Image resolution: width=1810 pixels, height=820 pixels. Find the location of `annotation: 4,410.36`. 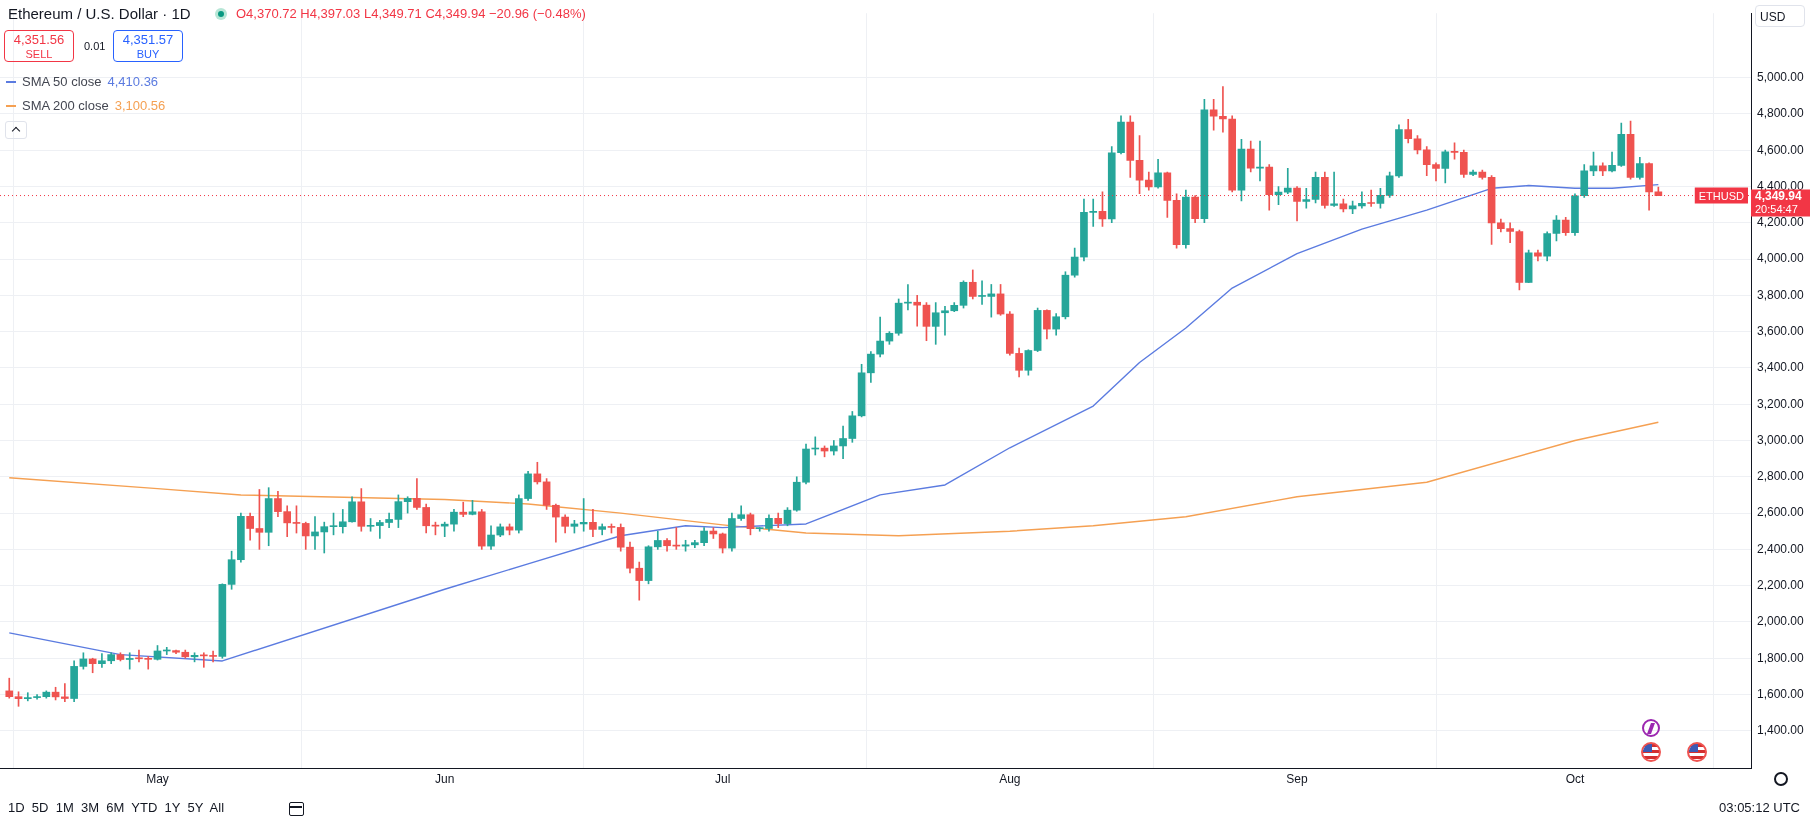

annotation: 4,410.36 is located at coordinates (133, 82).